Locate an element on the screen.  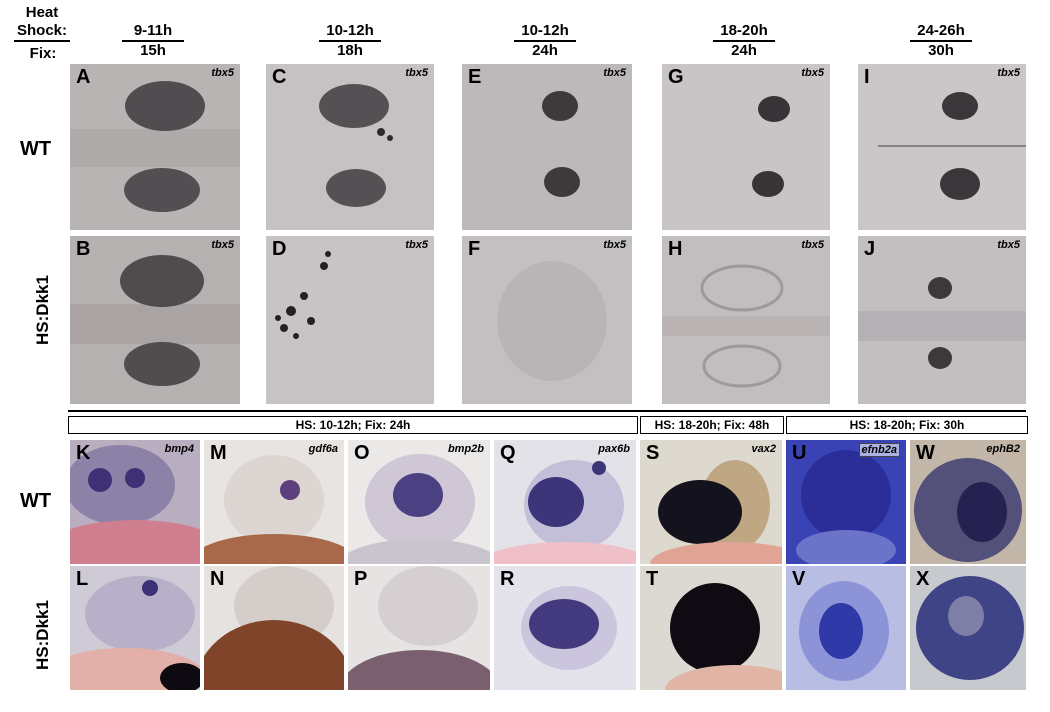
panel-T: T is located at coordinates (711, 628).